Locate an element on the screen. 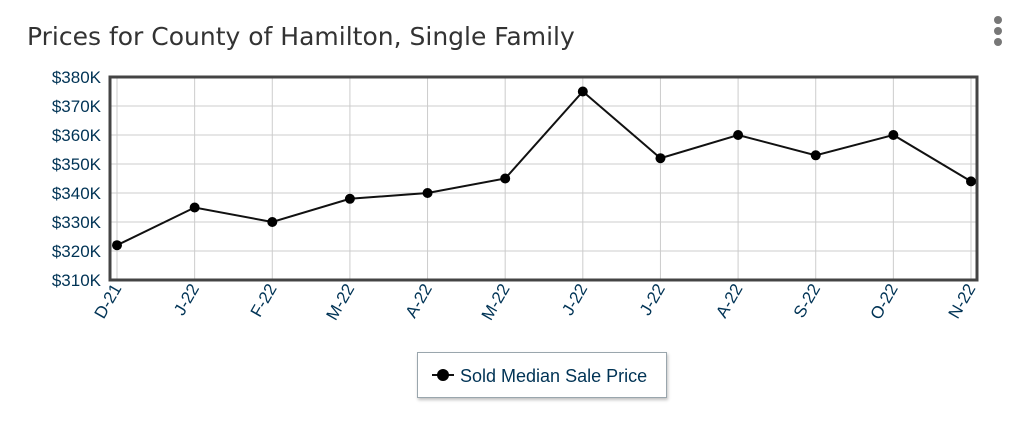  y-tick-label: $350K is located at coordinates (77, 164).